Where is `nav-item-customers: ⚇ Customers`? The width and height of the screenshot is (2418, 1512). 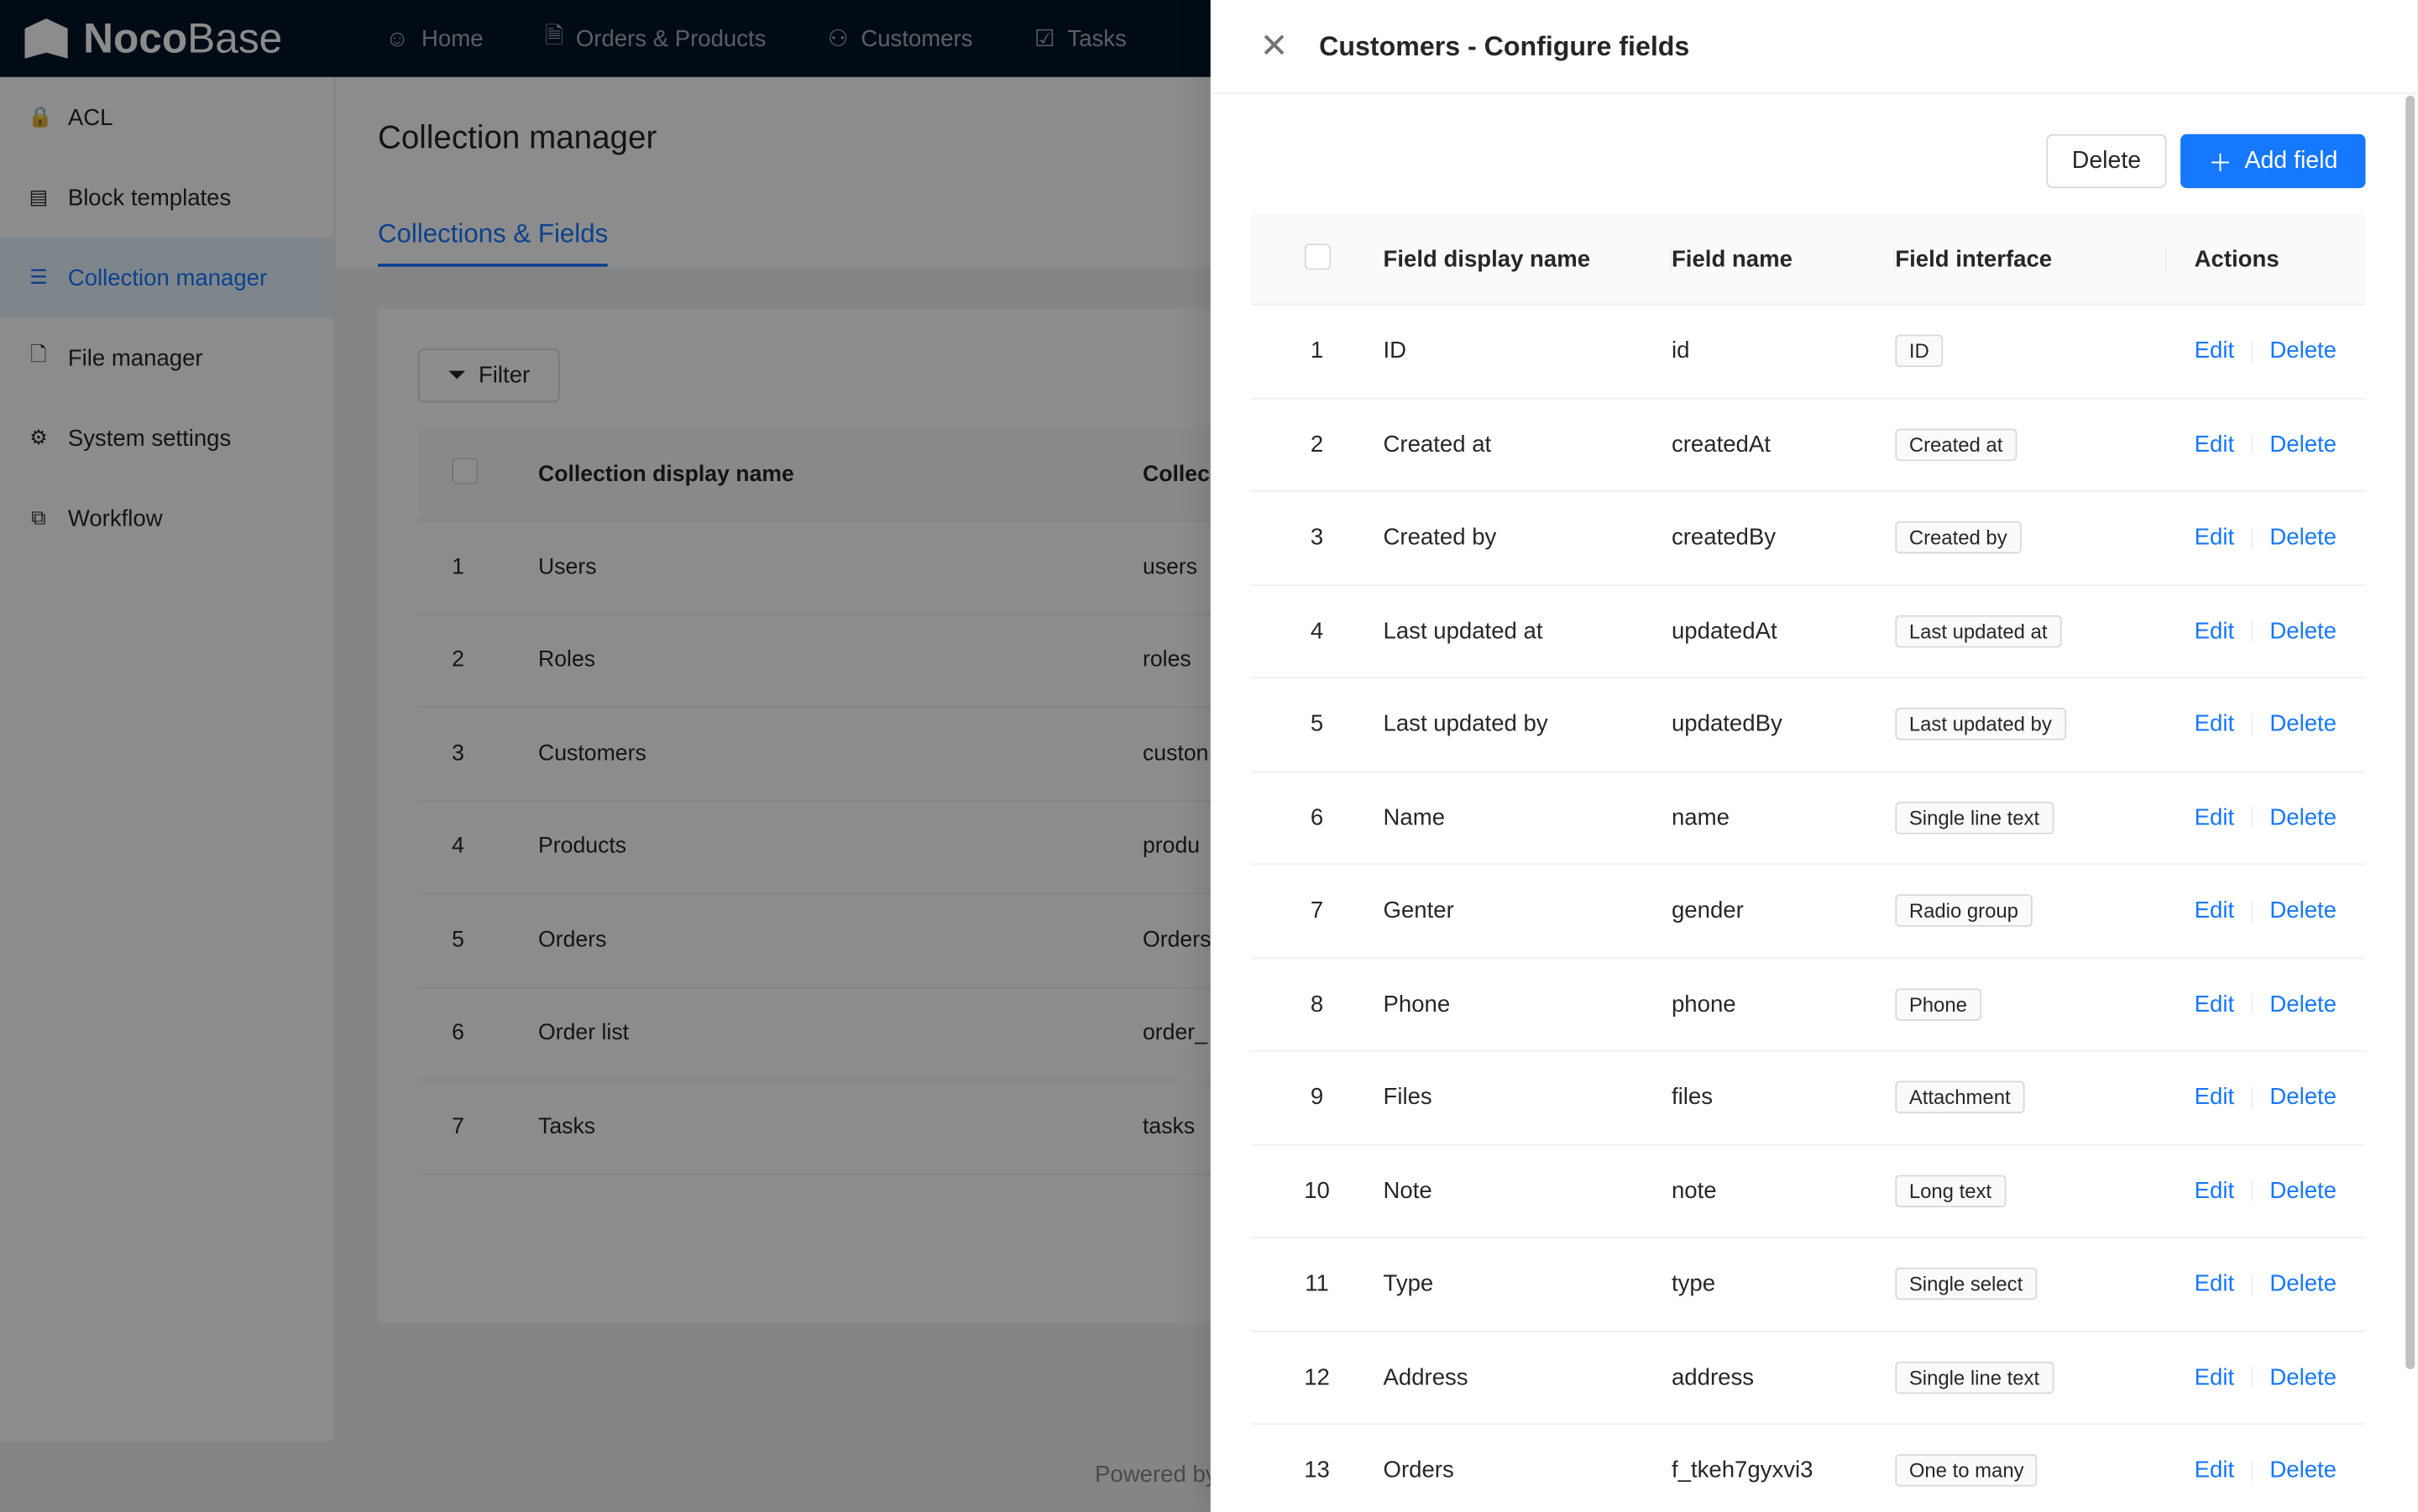 nav-item-customers: ⚇ Customers is located at coordinates (900, 38).